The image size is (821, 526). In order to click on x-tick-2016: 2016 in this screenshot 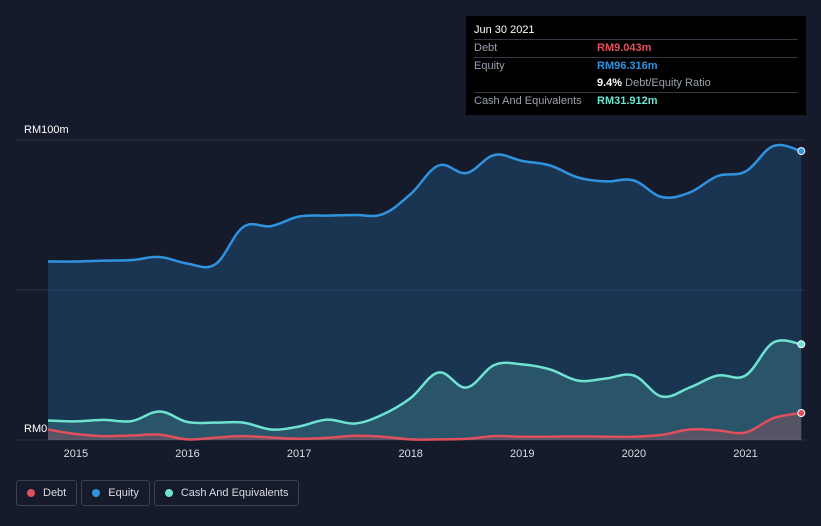, I will do `click(187, 454)`.